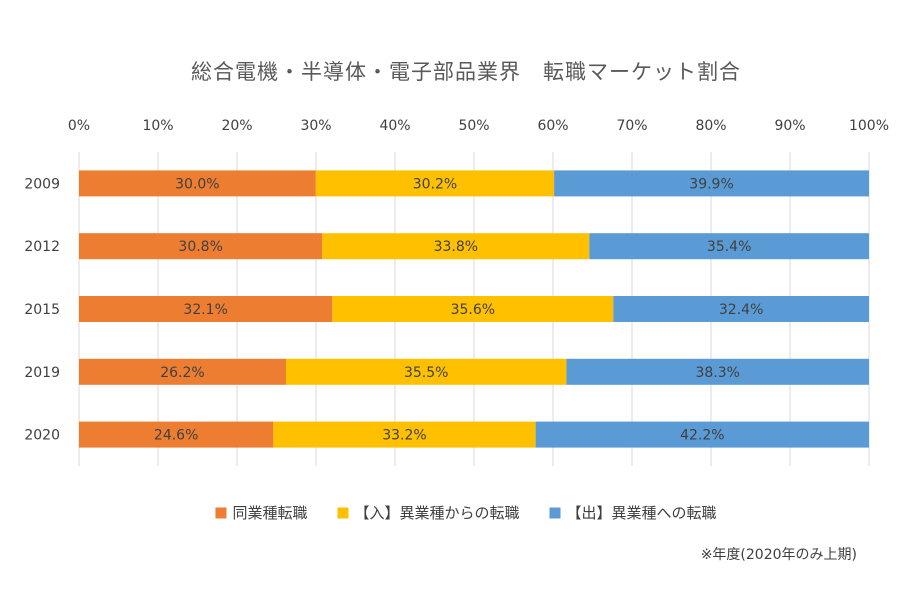  Describe the element at coordinates (394, 126) in the screenshot. I see `x-tick-label: 40%` at that location.